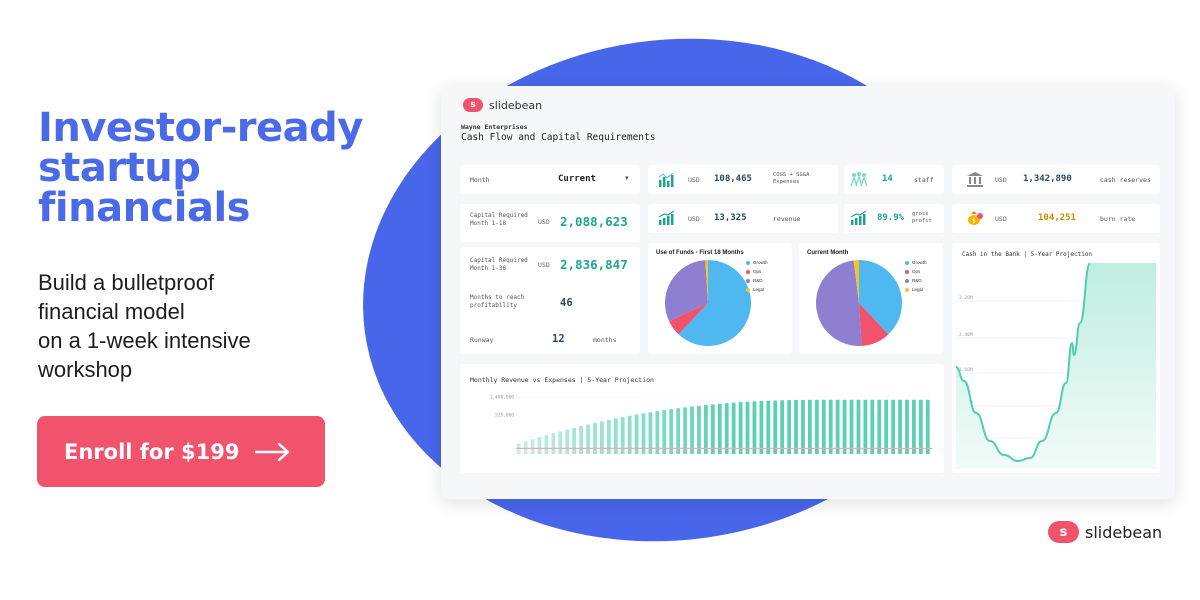 This screenshot has height=600, width=1200. Describe the element at coordinates (1047, 179) in the screenshot. I see `cash-reserves-value: 1,342,890` at that location.